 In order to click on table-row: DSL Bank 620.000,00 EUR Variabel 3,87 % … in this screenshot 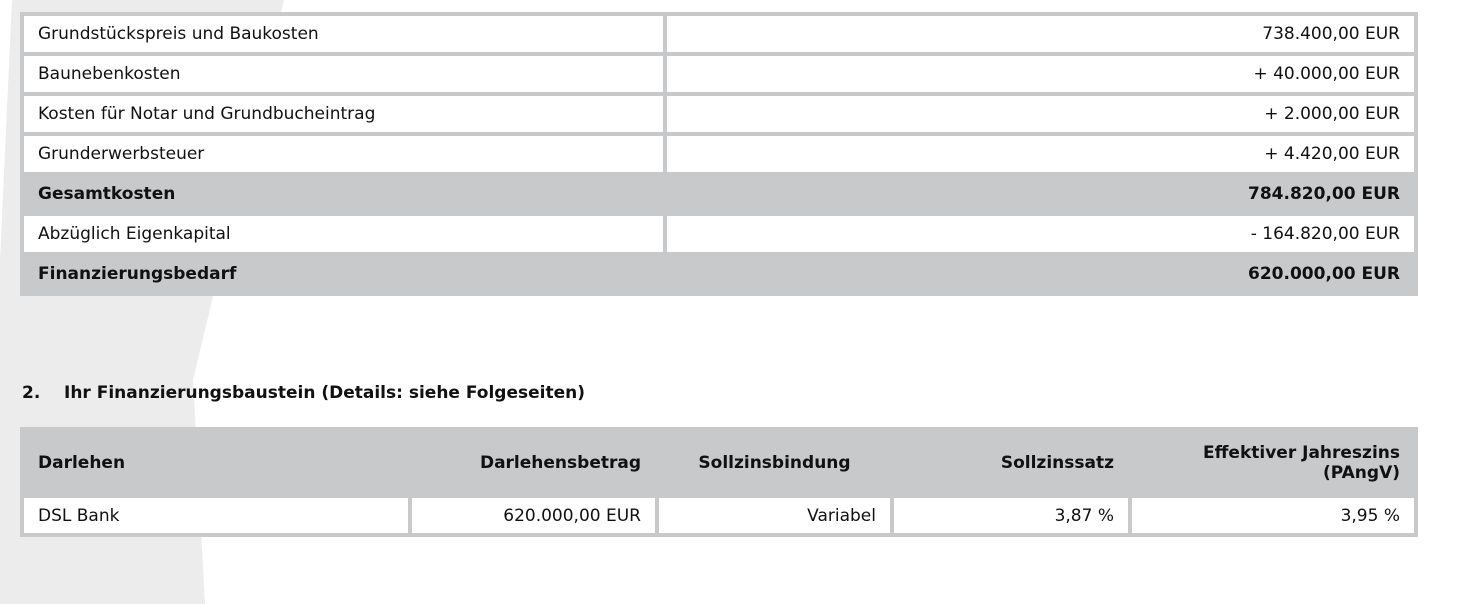, I will do `click(719, 515)`.